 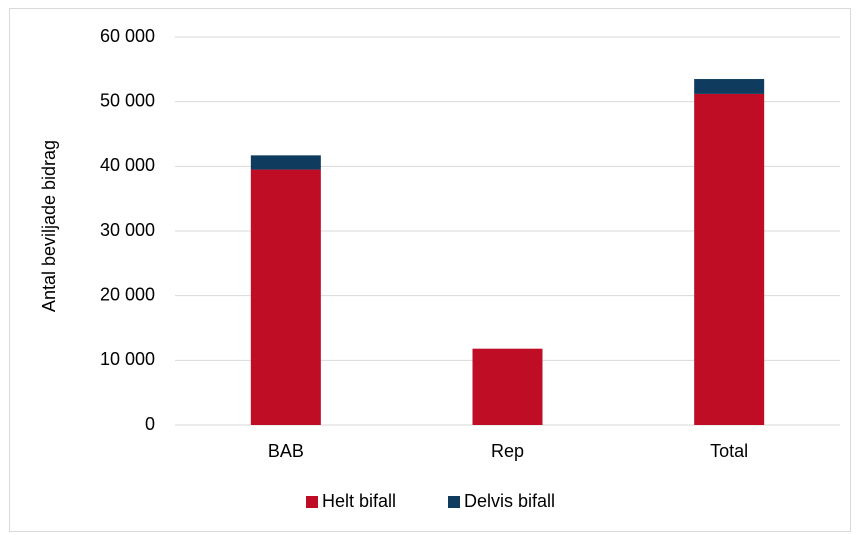 I want to click on legend-swatch-helt-bifall, so click(x=312, y=502).